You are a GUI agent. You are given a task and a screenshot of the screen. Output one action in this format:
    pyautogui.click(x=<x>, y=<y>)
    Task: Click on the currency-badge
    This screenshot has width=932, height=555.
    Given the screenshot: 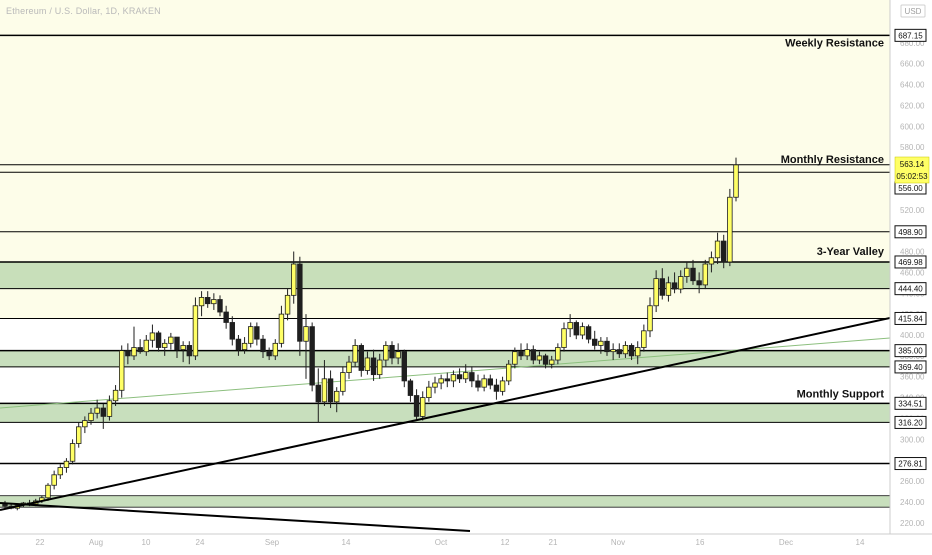 What is the action you would take?
    pyautogui.click(x=913, y=11)
    